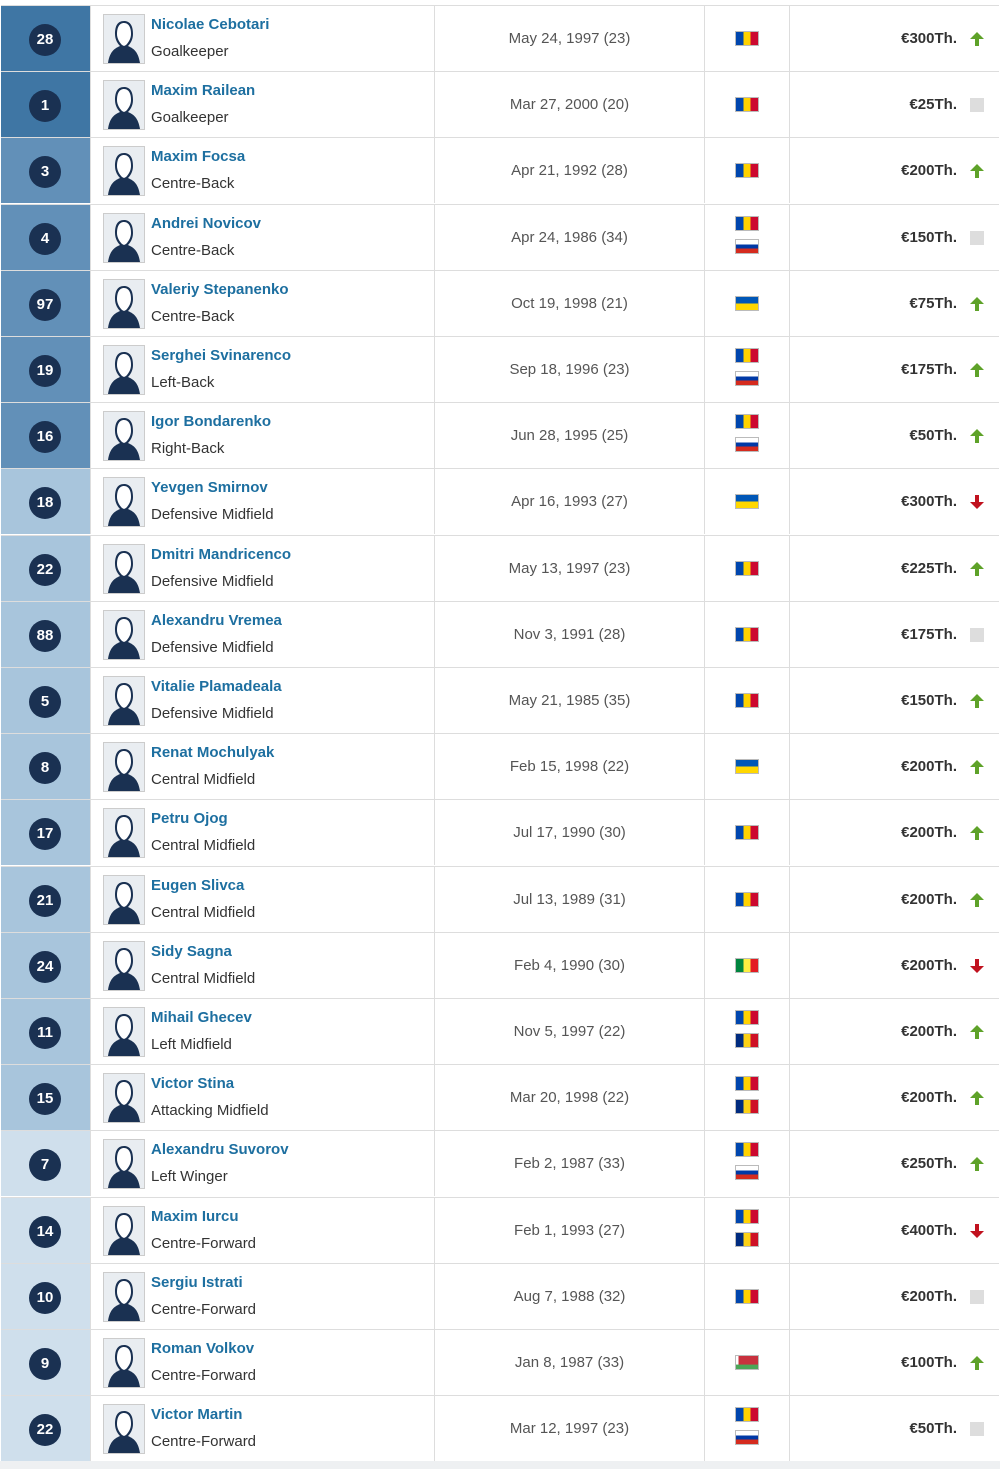  I want to click on dob-cell: Nov 3, 1991 (28), so click(570, 634).